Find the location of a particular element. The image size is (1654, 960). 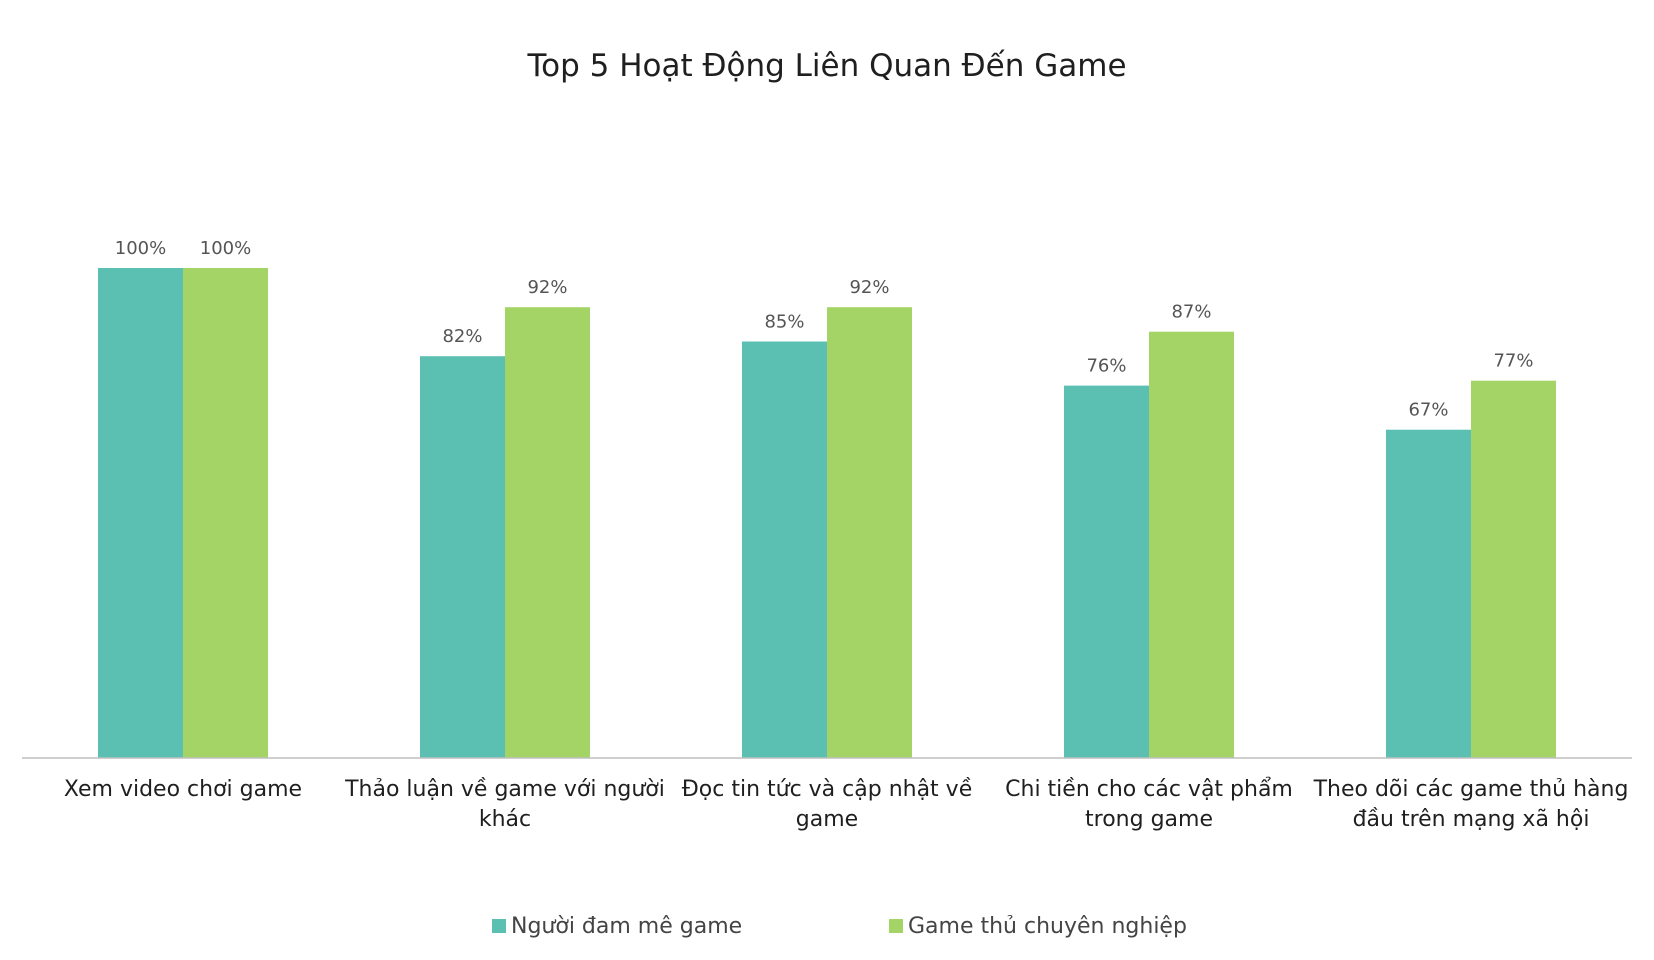

value-label-nguoi-dam-me-4: 76% is located at coordinates (1106, 366).